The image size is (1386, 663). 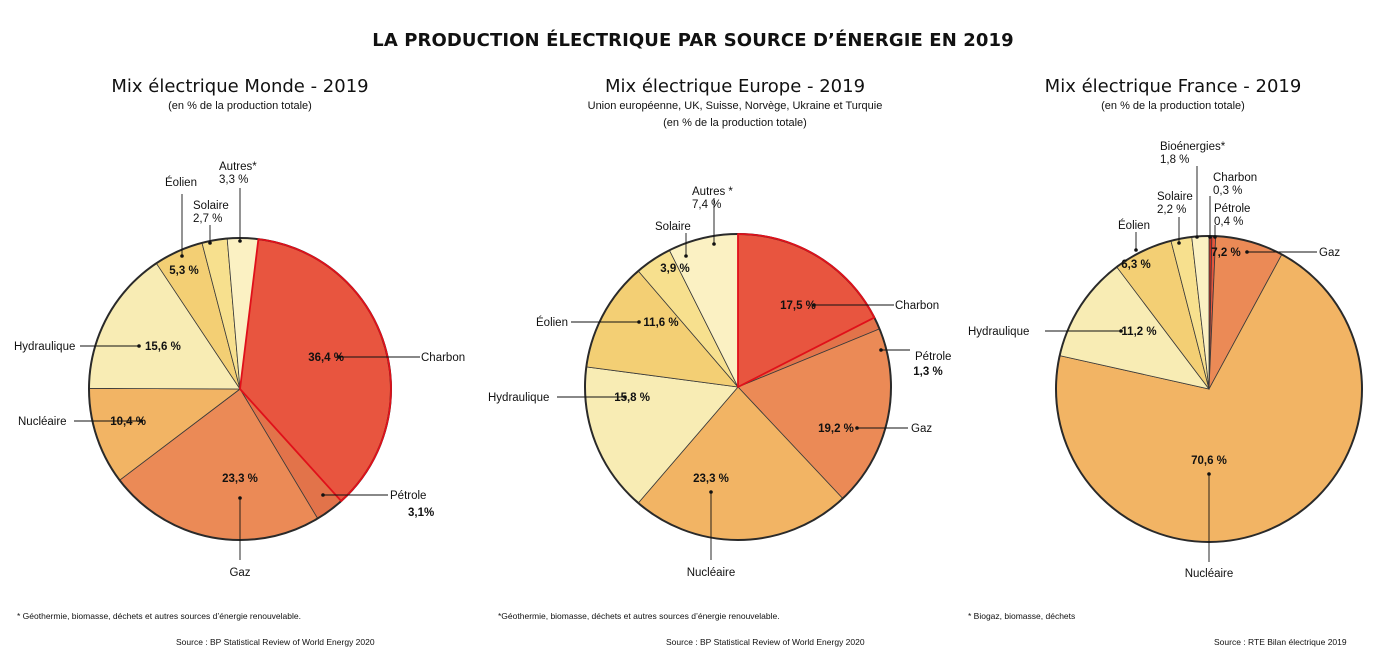 I want to click on slice-value-label-solaire: 3,9 %, so click(x=674, y=269).